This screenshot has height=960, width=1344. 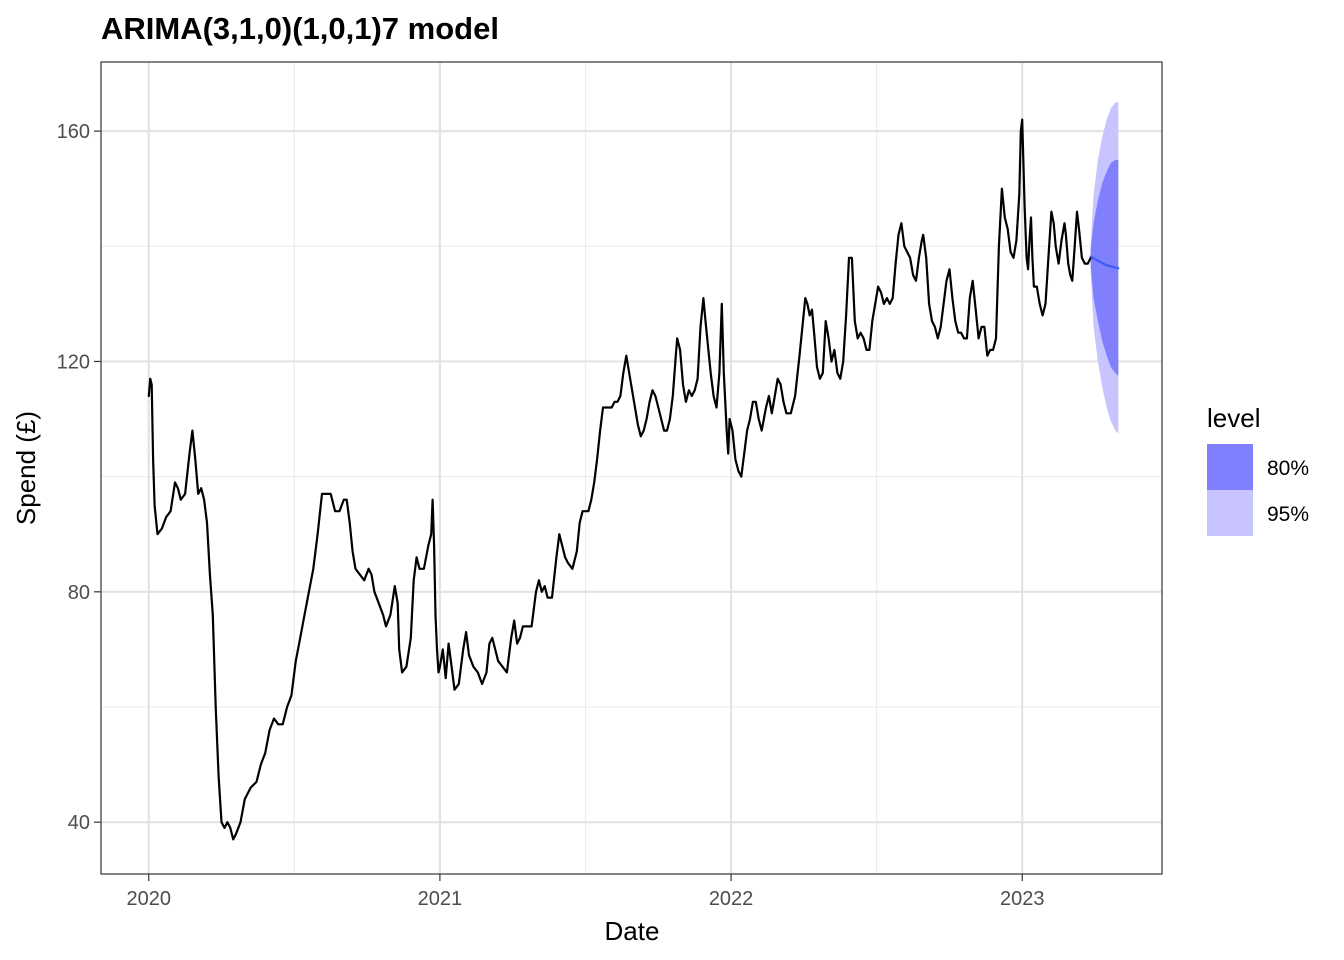 What do you see at coordinates (73, 132) in the screenshot?
I see `y-tick-label: 160` at bounding box center [73, 132].